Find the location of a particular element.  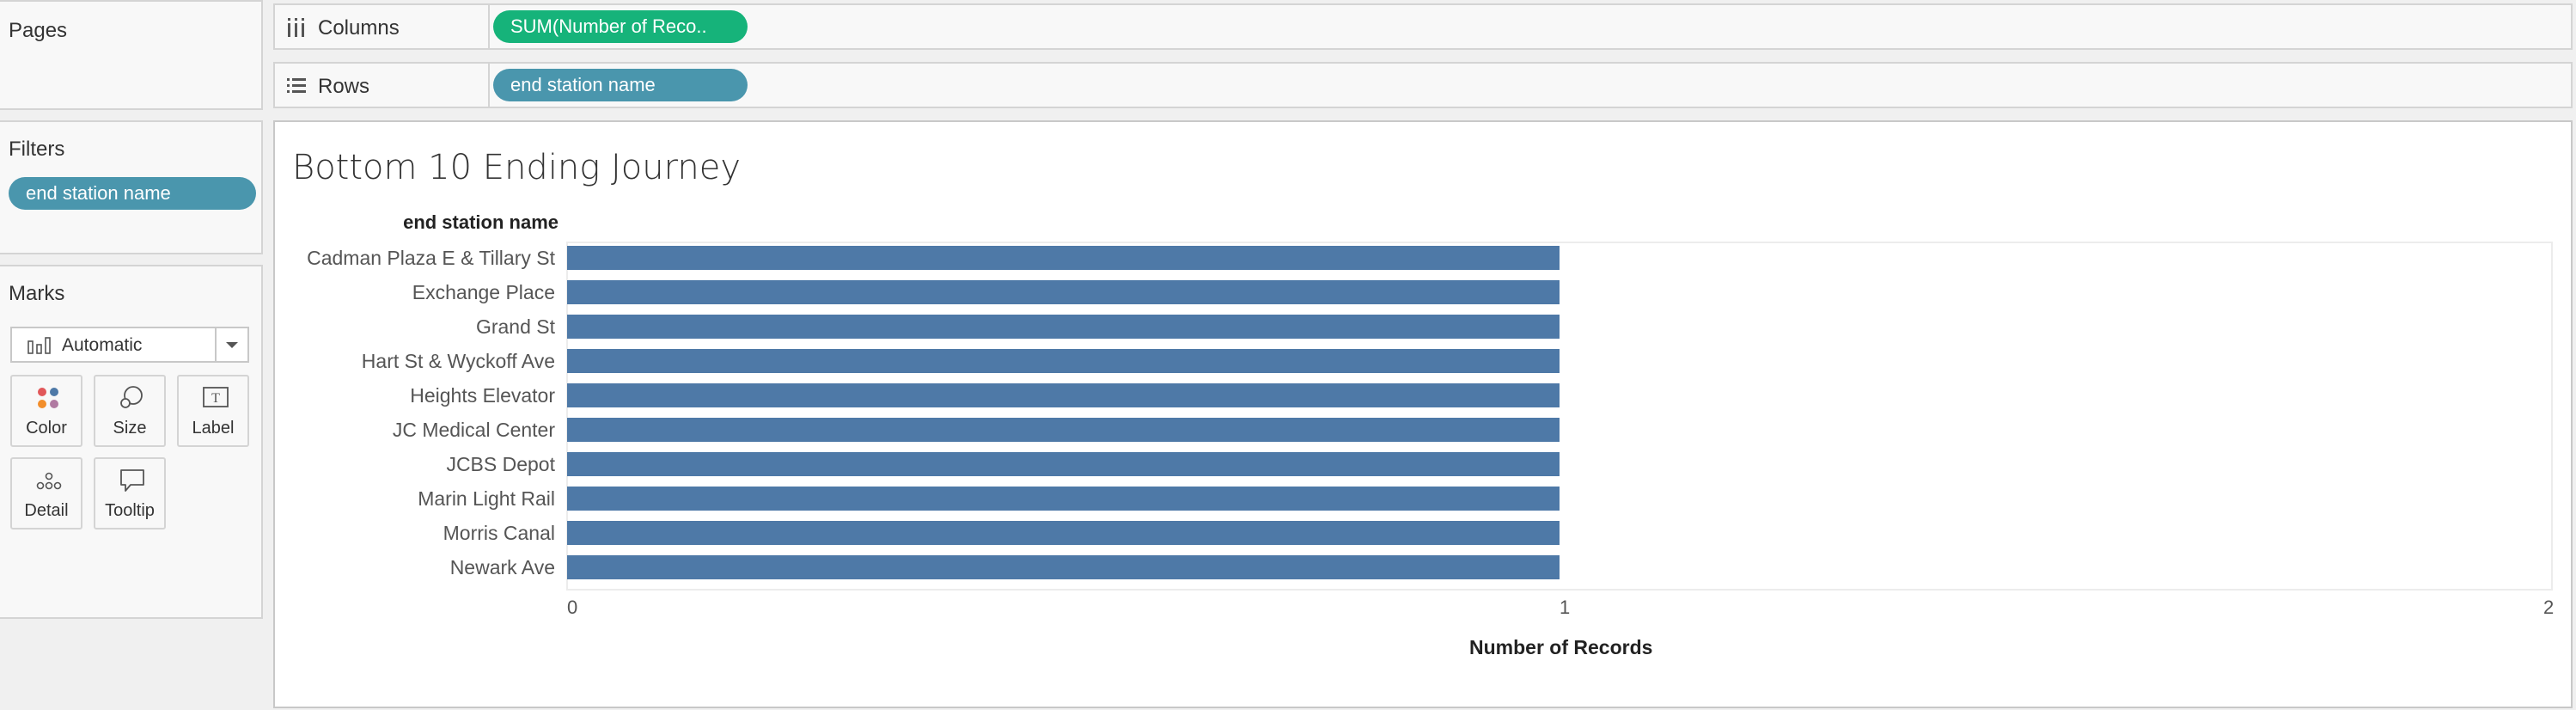

rows-shelf: Rows end station name is located at coordinates (1423, 85).